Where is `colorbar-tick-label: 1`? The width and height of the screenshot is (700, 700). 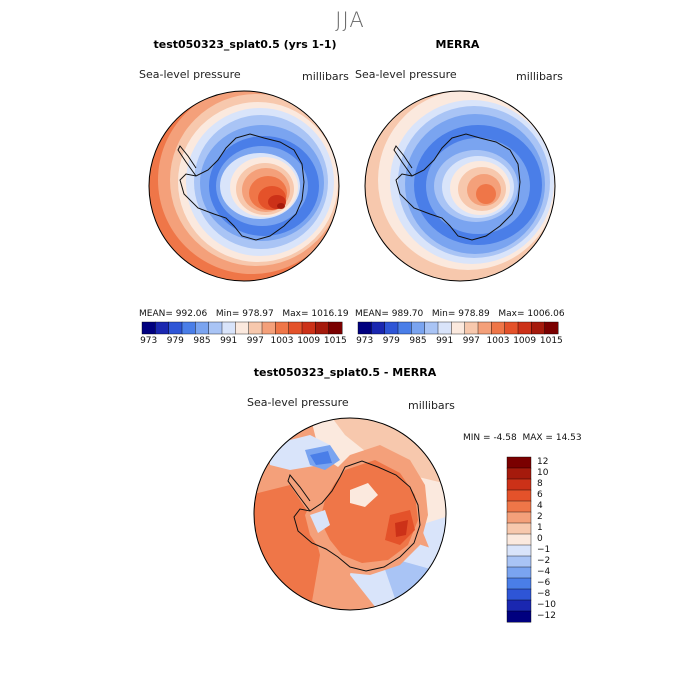
colorbar-tick-label: 1 is located at coordinates (540, 527).